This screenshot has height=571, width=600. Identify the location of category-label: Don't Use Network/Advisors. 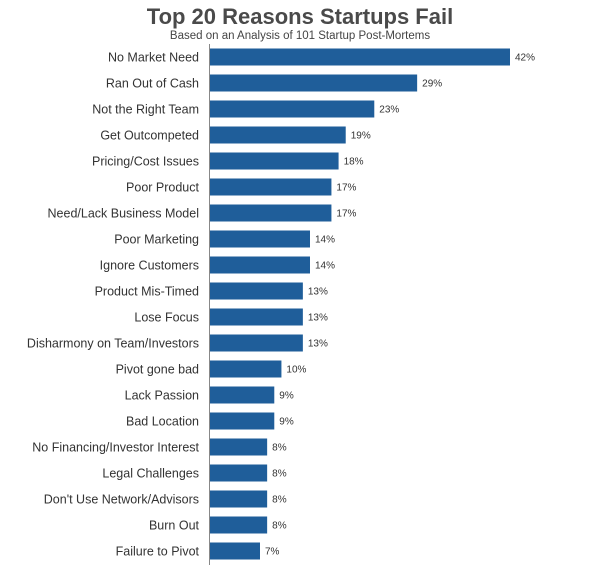
(121, 500).